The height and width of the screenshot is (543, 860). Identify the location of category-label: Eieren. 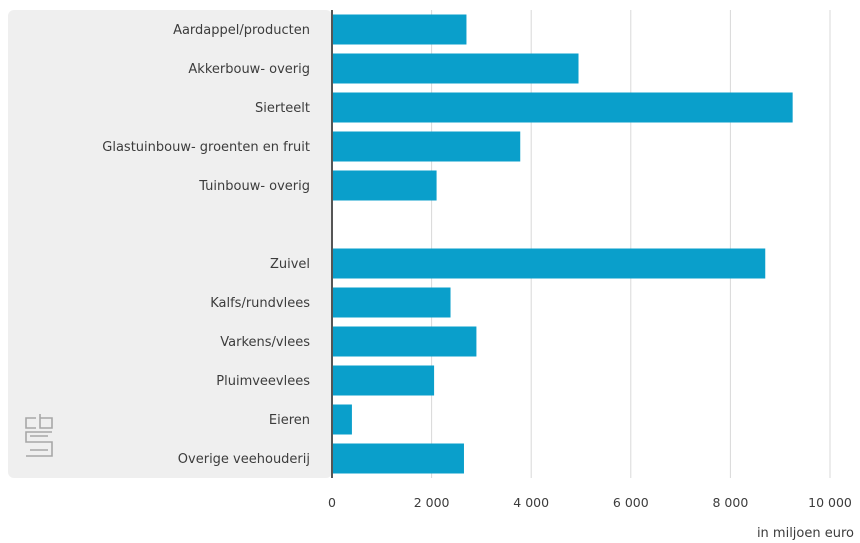
(289, 420).